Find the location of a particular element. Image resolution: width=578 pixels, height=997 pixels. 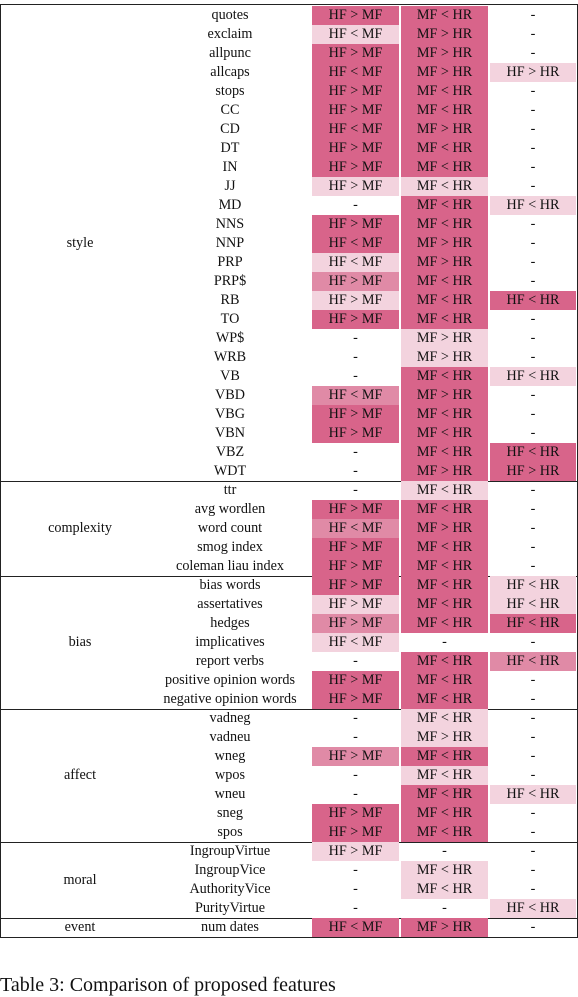

feature-name: report verbs is located at coordinates (230, 661).